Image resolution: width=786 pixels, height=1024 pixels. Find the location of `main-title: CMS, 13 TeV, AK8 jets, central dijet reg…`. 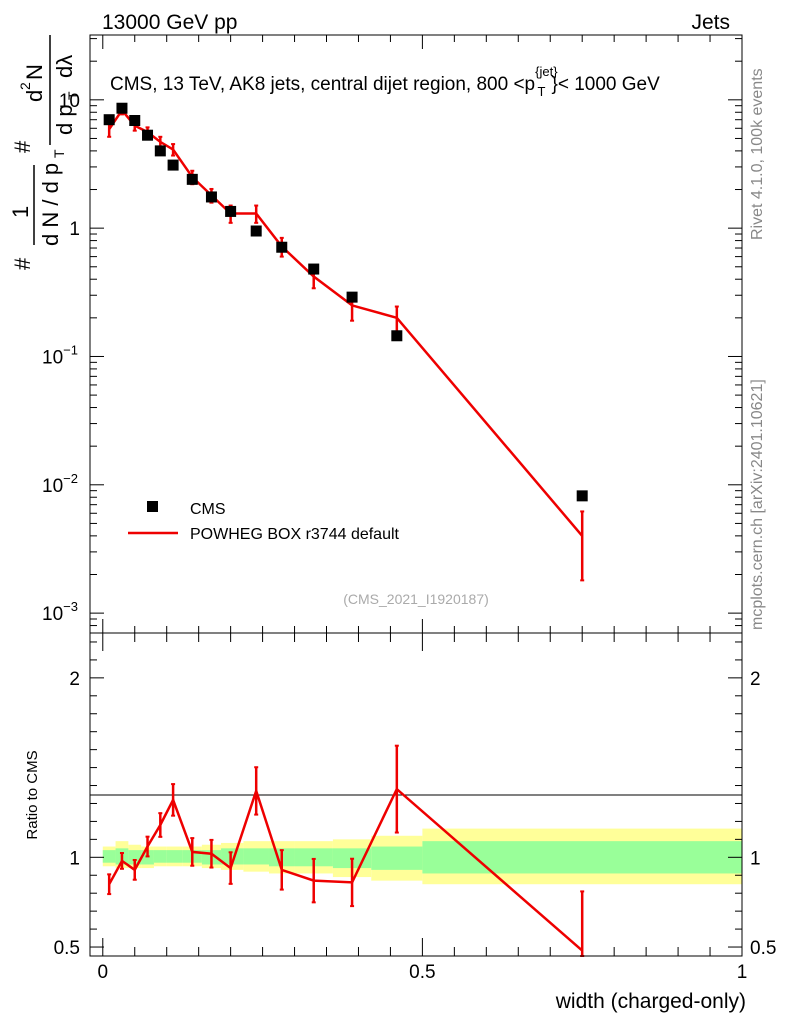

main-title: CMS, 13 TeV, AK8 jets, central dijet reg… is located at coordinates (385, 81).